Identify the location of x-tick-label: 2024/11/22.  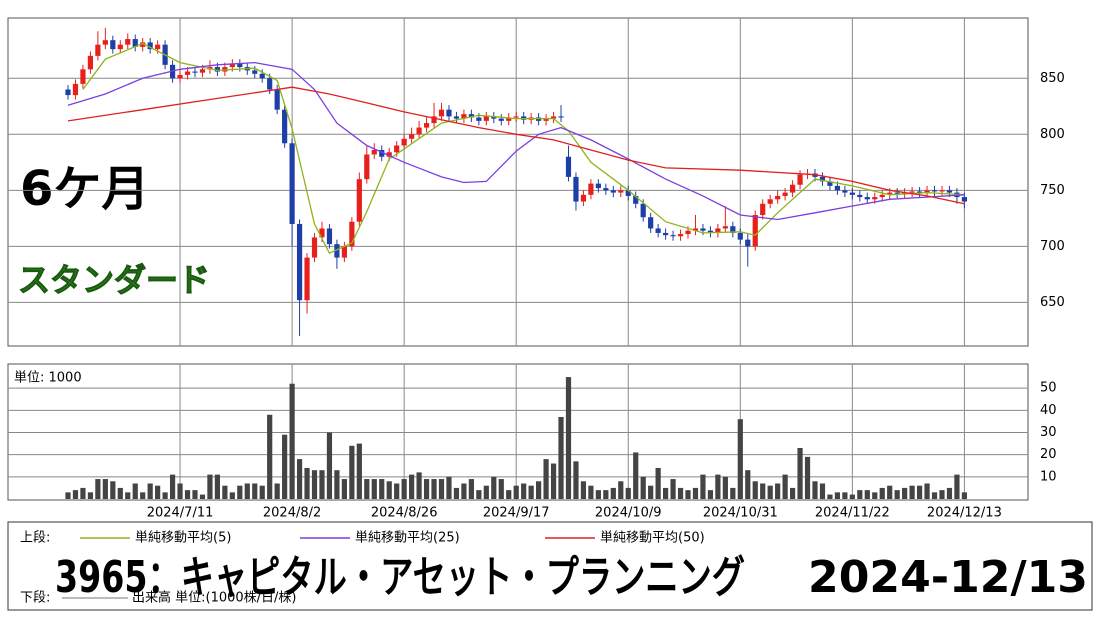
(852, 513).